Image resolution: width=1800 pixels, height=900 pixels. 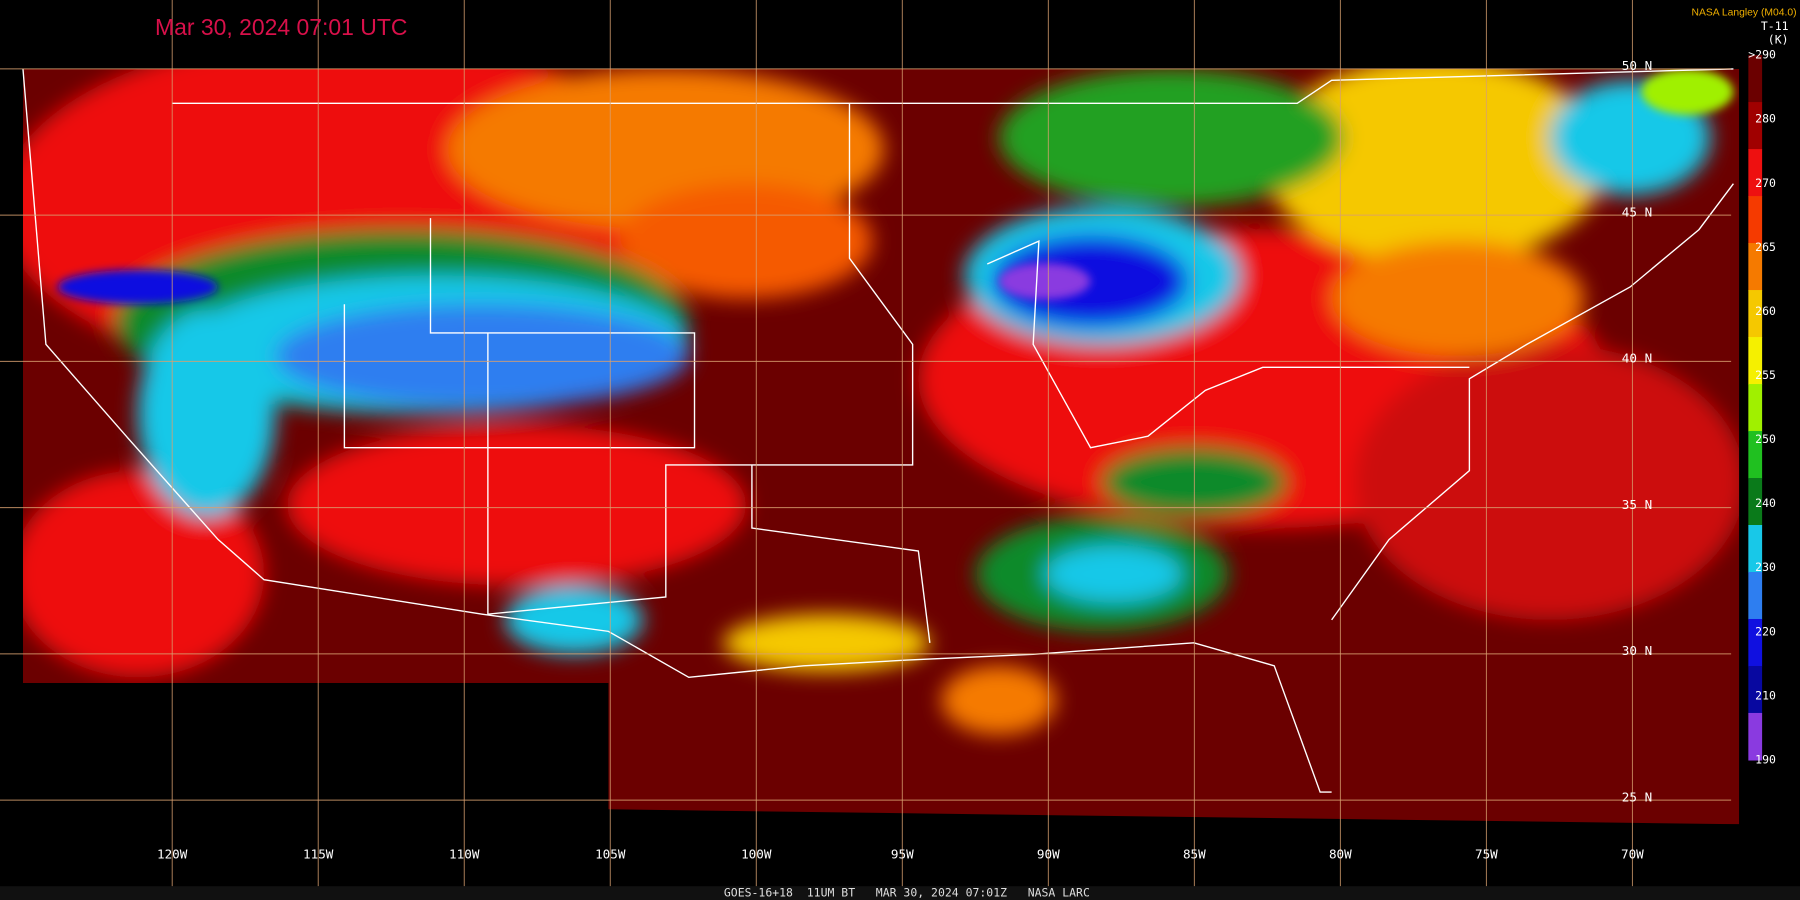 I want to click on colorbar-label: 230, so click(x=1765, y=567).